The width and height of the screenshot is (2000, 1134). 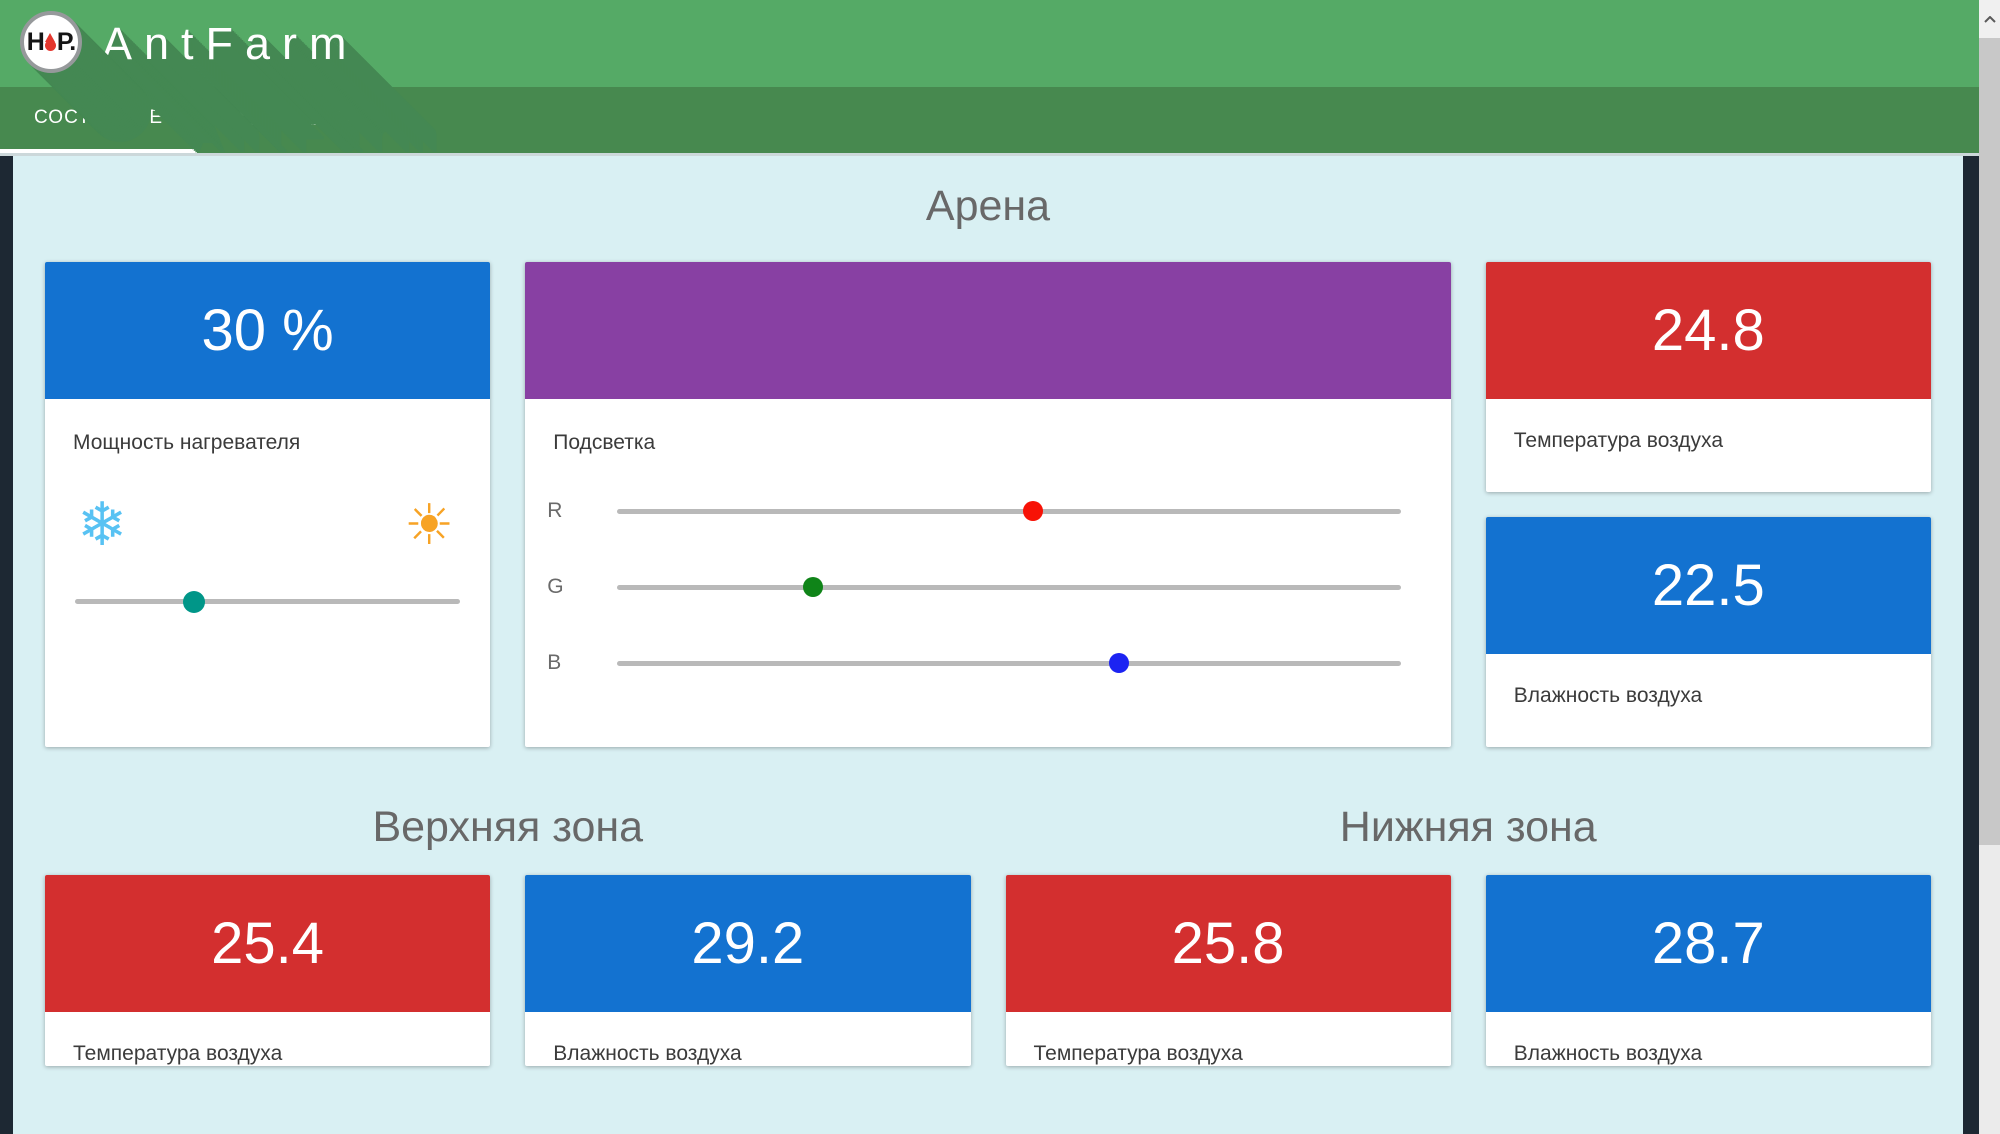 I want to click on lower-humidity-label: Влажность воздуха, so click(x=1608, y=1053).